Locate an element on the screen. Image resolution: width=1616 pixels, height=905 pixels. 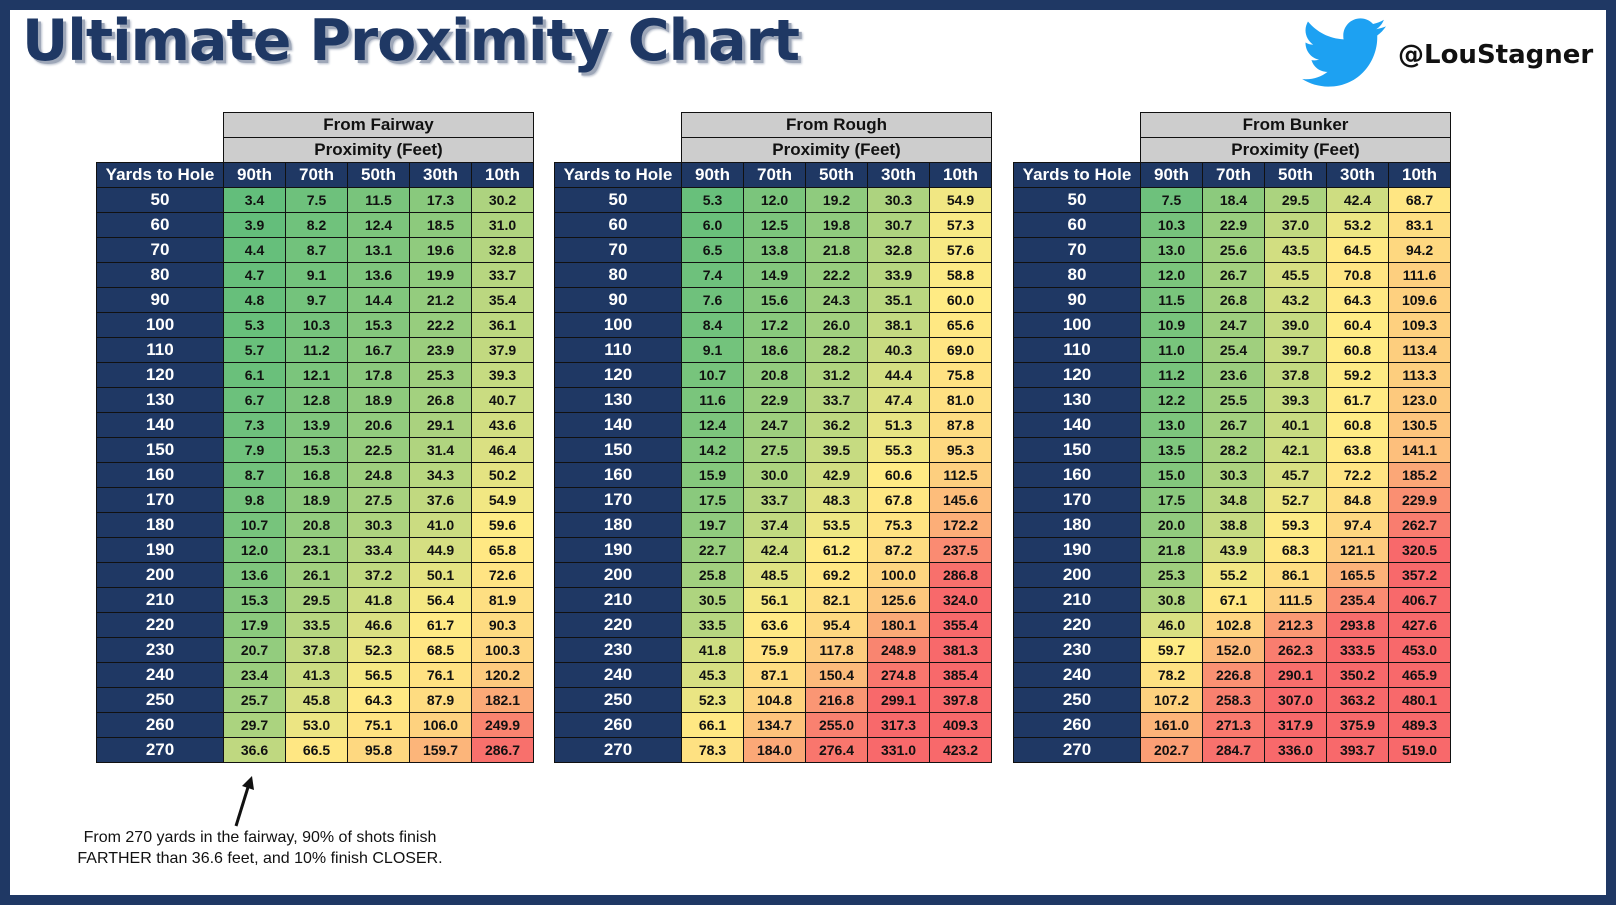
table-row: 170 17.5 34.8 52.7 84.8 229.9 is located at coordinates (1232, 500).